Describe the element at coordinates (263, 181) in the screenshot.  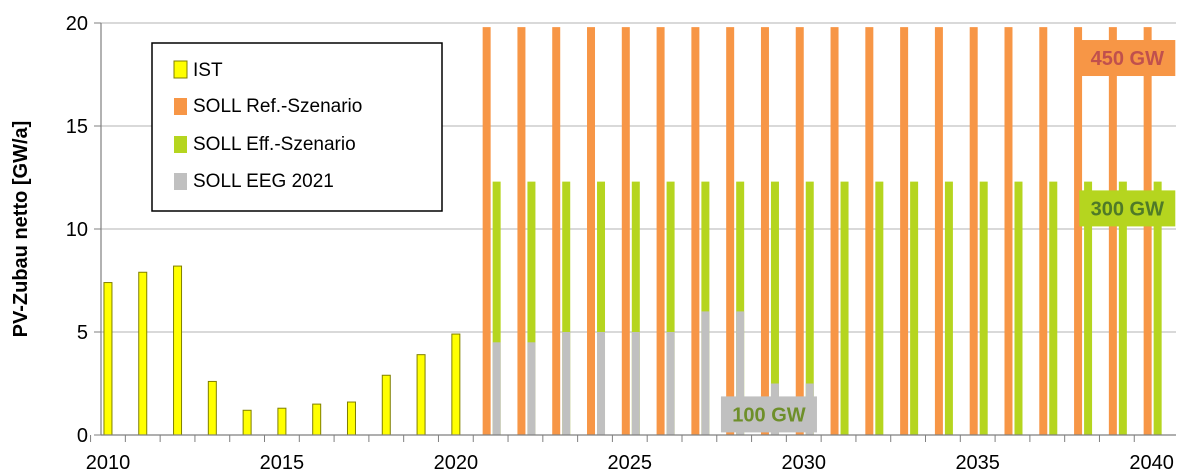
I see `legend-label-eeg: SOLL EEG 2021` at that location.